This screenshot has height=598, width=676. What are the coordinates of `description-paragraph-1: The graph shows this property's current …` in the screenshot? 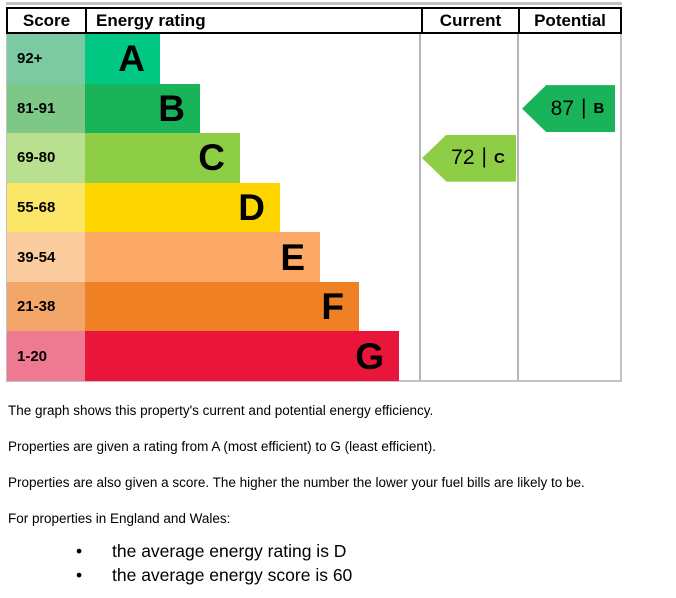 It's located at (221, 410).